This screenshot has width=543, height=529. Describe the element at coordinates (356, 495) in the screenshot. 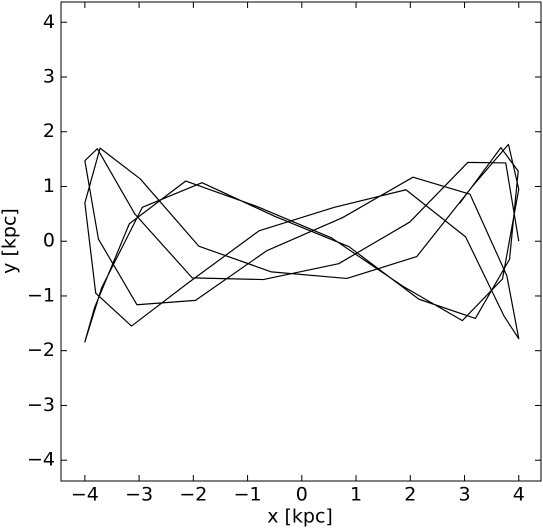

I see `x-tick-label: 1` at that location.